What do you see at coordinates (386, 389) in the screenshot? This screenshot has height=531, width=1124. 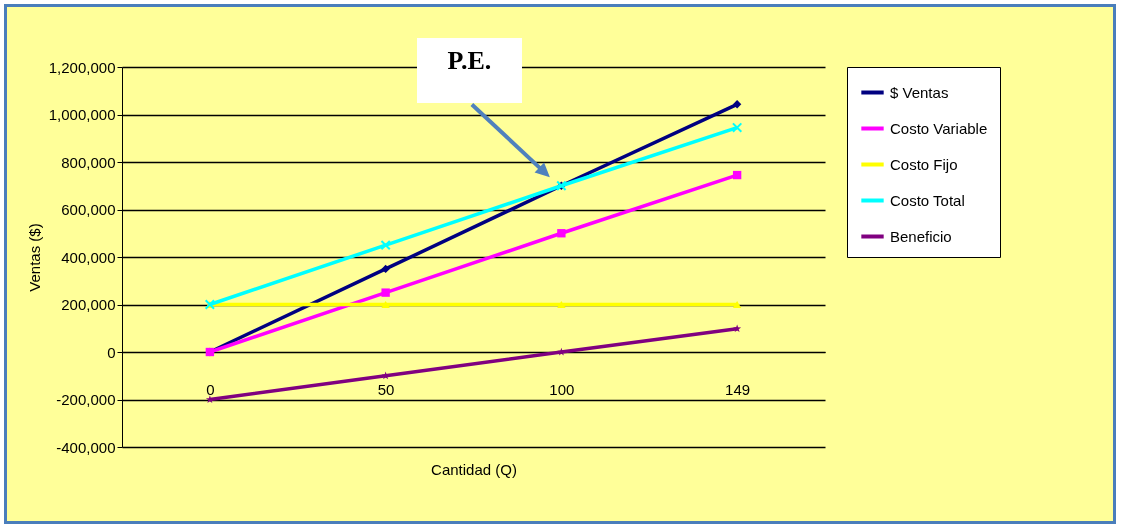 I see `x-tick-label: 50` at bounding box center [386, 389].